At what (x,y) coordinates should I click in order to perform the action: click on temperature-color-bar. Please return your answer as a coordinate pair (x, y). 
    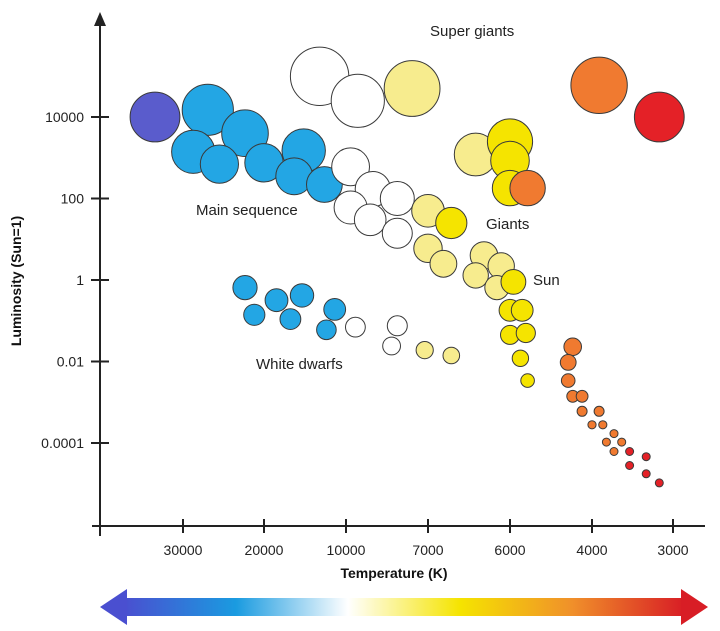
    Looking at the image, I should click on (404, 607).